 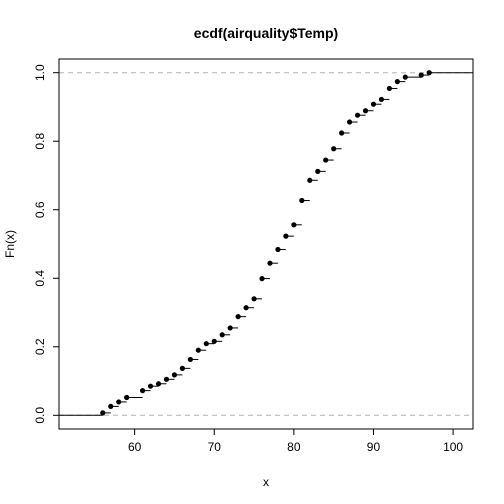 I want to click on y-tick-label: 0.6, so click(x=40, y=209).